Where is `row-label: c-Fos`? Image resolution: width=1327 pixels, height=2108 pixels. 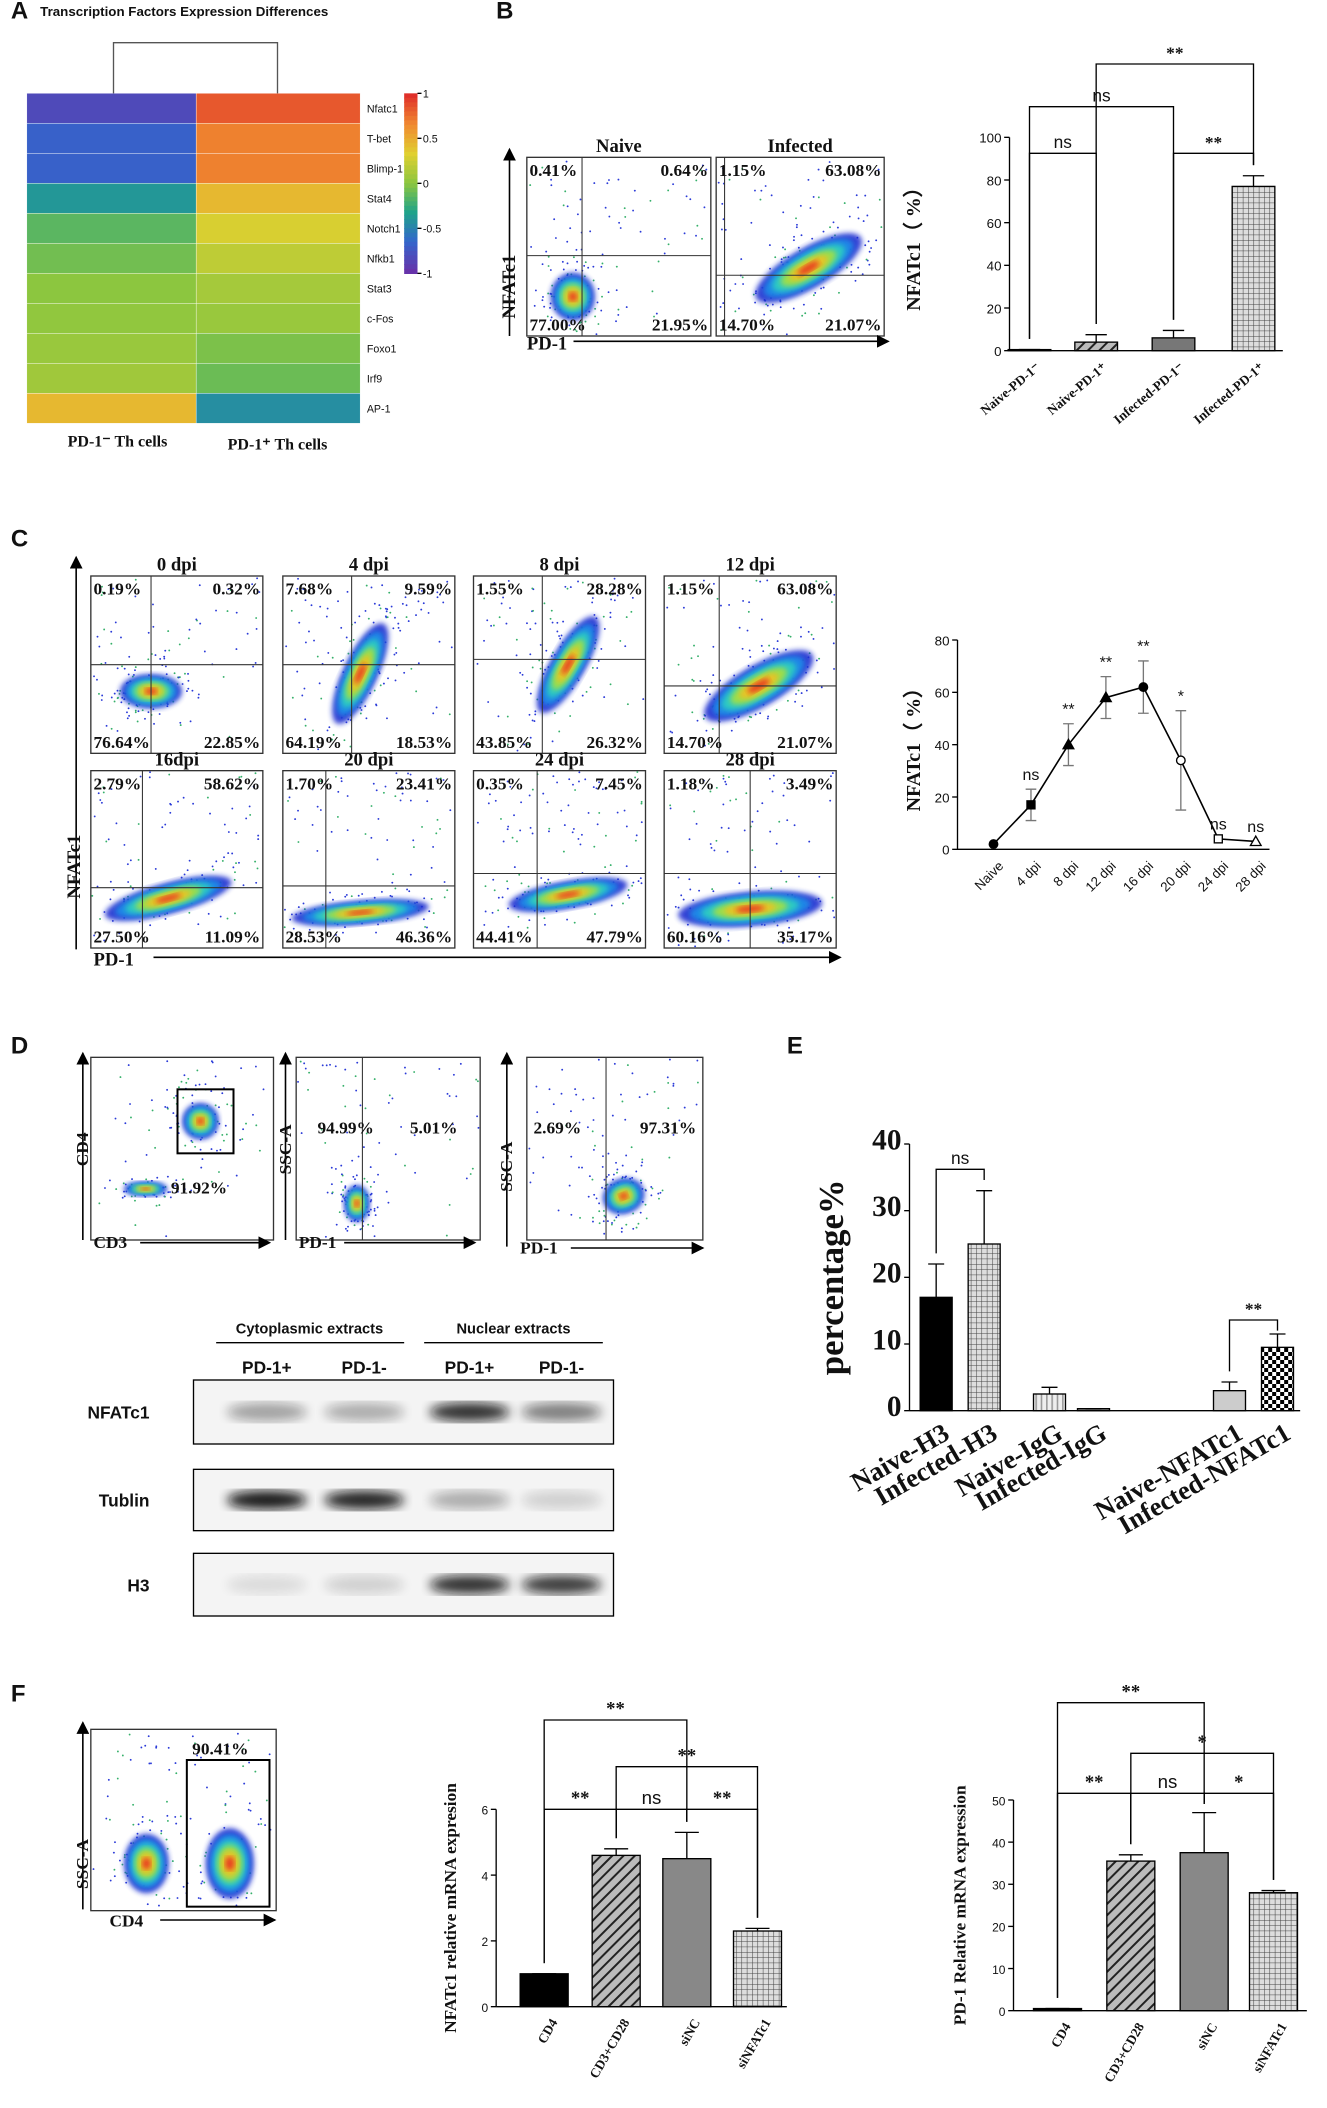 row-label: c-Fos is located at coordinates (380, 319).